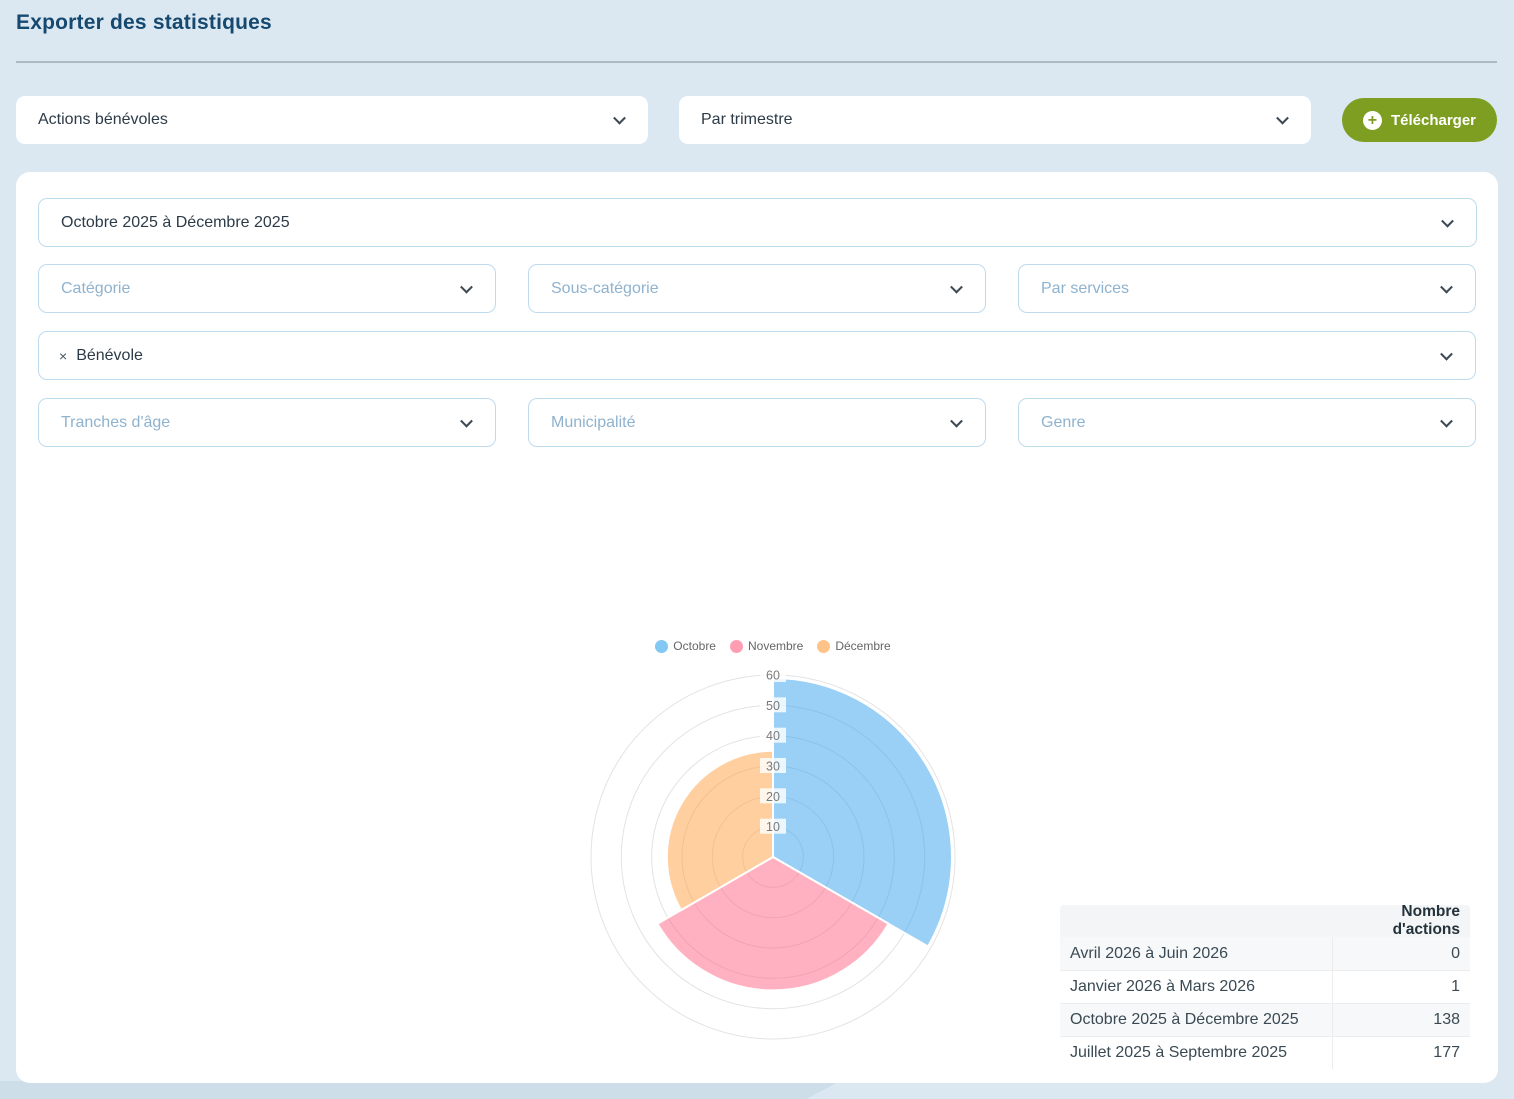 This screenshot has width=1514, height=1099. I want to click on gender-placeholder: Genre, so click(1063, 422).